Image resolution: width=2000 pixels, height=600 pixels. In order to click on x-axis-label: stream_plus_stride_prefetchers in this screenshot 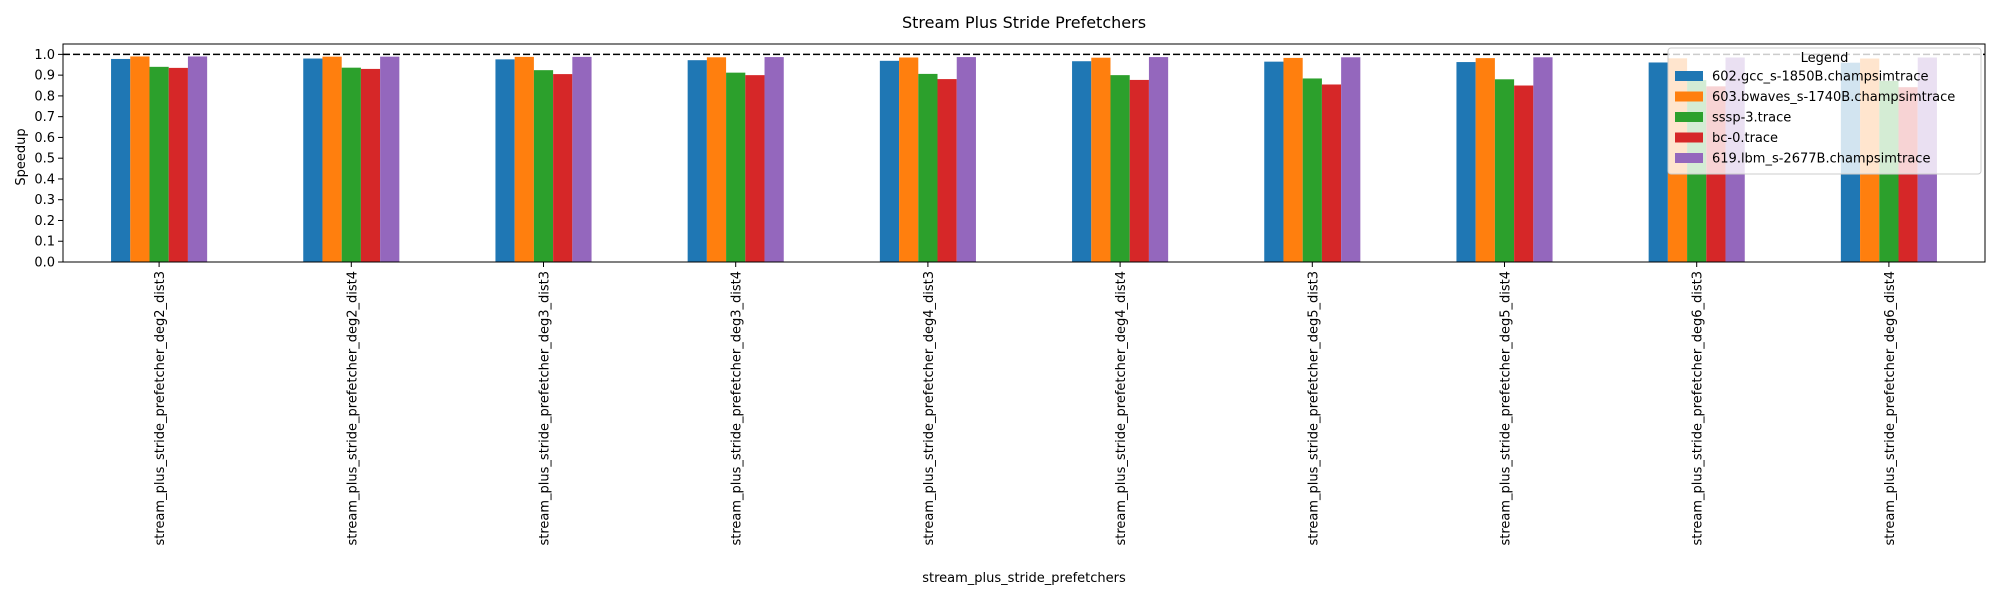, I will do `click(1024, 578)`.